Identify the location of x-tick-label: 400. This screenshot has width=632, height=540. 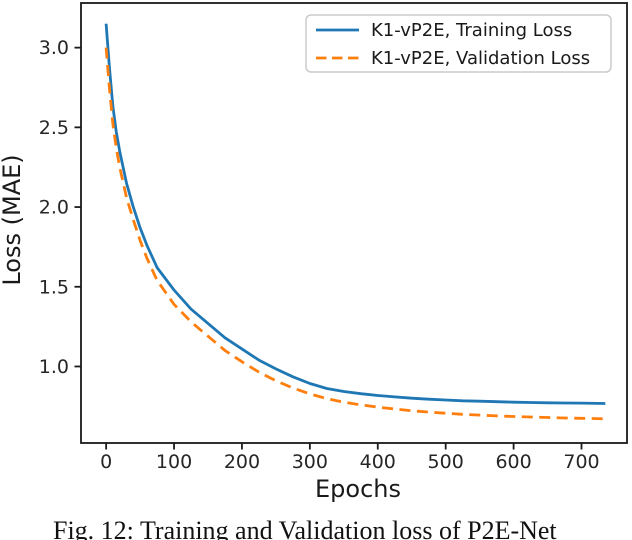
(378, 462).